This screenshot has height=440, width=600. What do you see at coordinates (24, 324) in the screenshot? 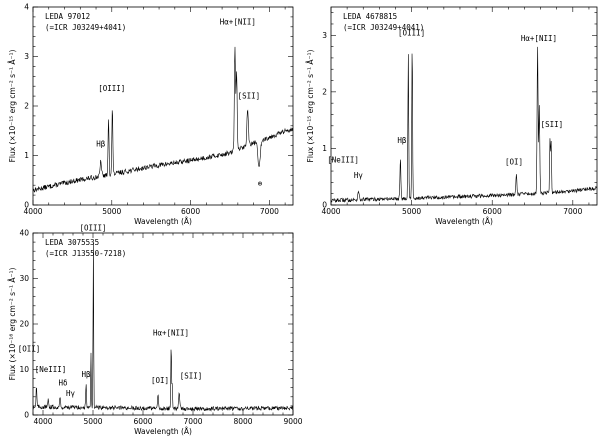
I see `y-tick-label: 20` at bounding box center [24, 324].